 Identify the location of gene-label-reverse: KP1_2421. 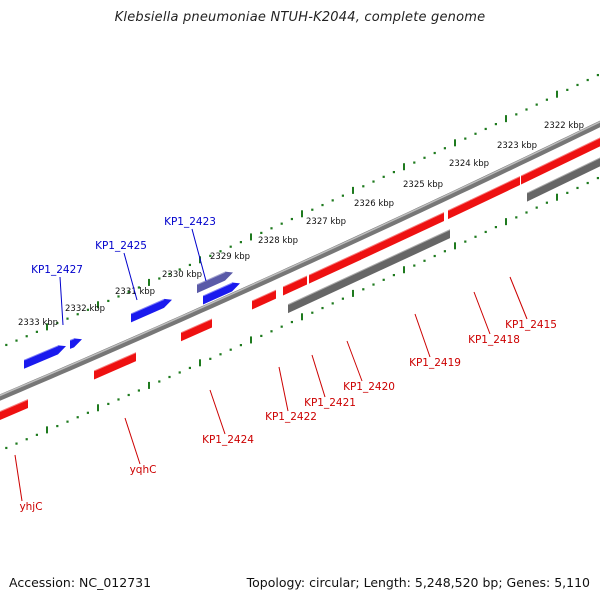
(330, 403).